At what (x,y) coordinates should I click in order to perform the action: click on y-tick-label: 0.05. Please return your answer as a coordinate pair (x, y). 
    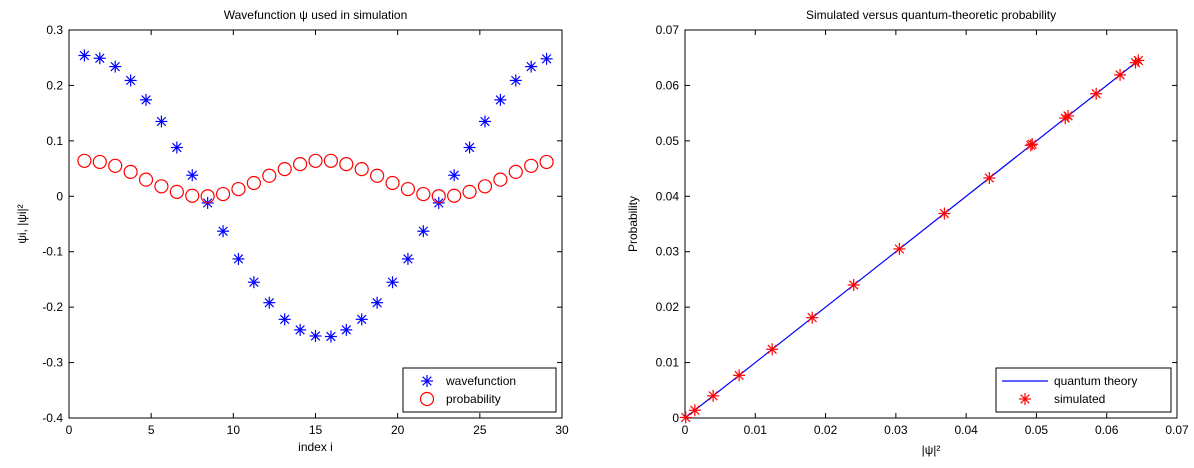
    Looking at the image, I should click on (668, 141).